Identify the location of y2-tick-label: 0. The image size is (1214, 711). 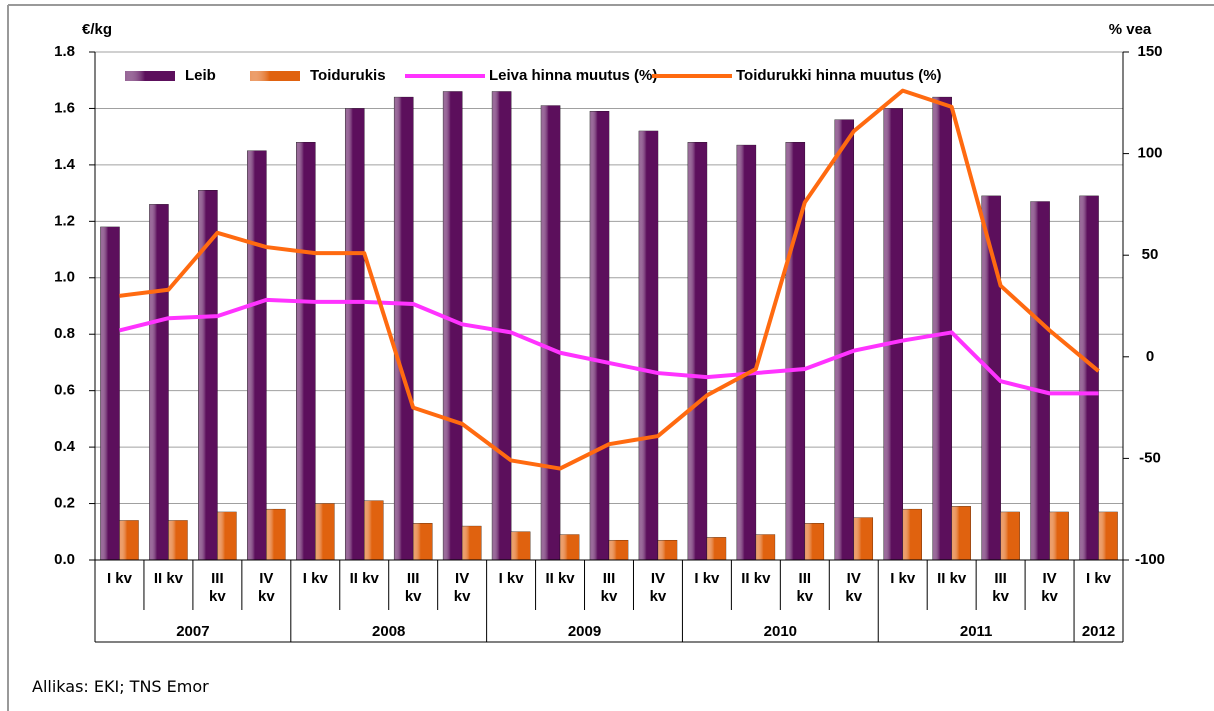
(1150, 356).